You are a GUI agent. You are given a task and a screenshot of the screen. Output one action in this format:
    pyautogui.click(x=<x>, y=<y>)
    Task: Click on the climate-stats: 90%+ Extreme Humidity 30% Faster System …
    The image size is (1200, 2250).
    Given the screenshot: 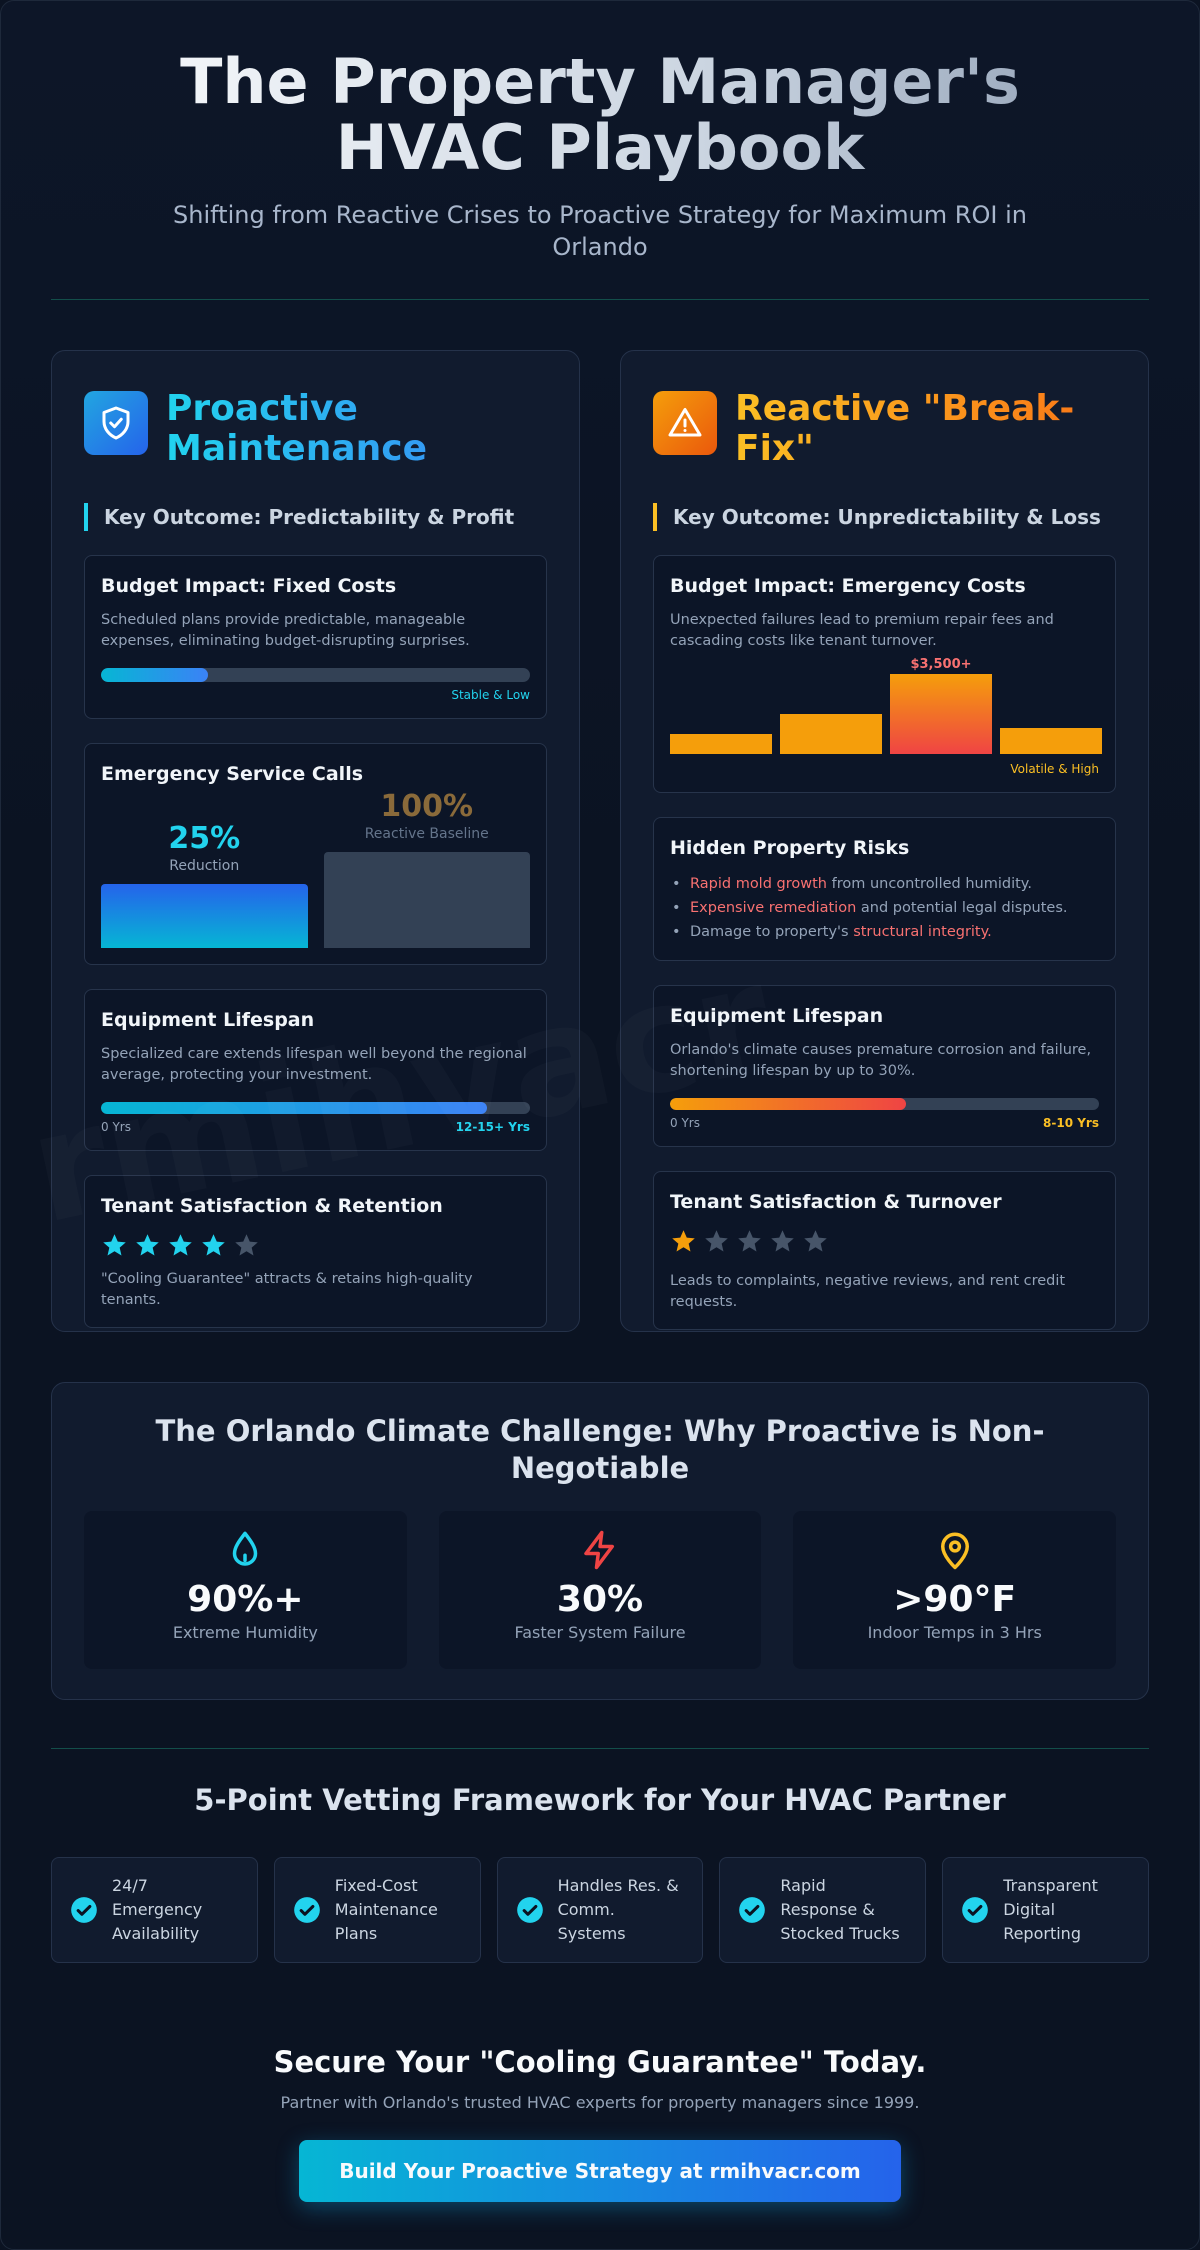 What is the action you would take?
    pyautogui.click(x=600, y=1590)
    